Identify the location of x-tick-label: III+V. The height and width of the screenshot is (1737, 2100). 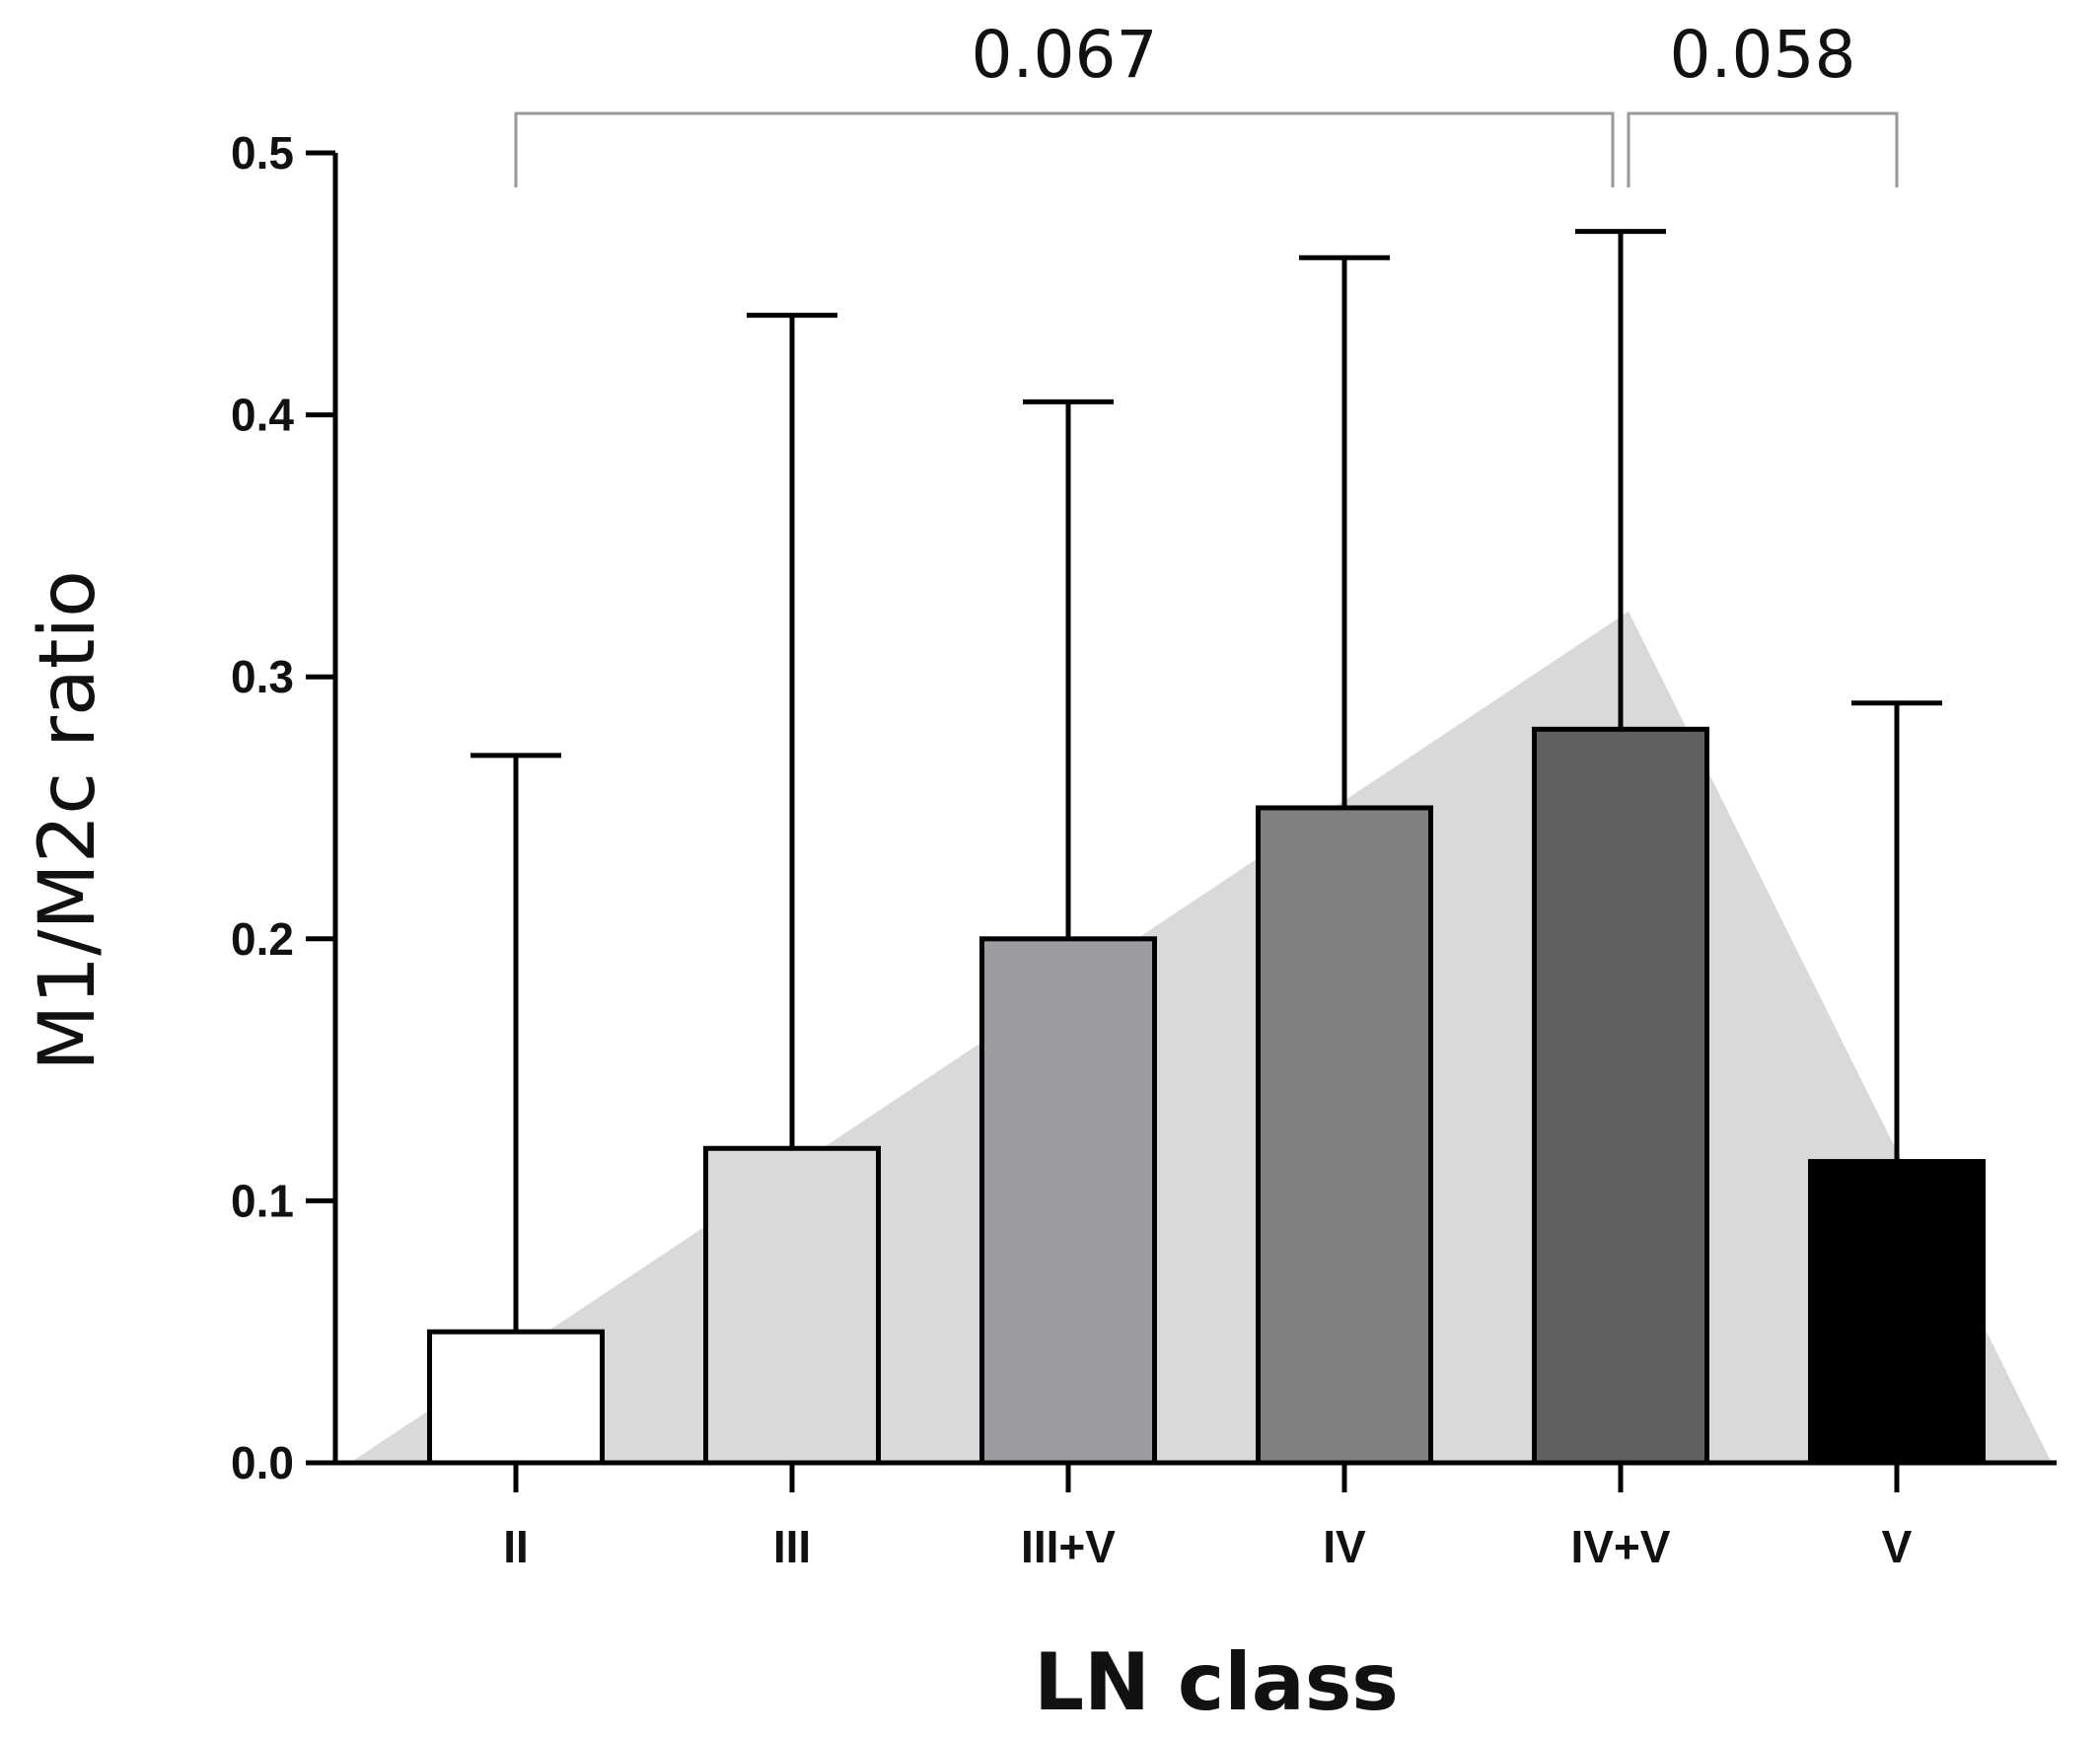
(1068, 1546).